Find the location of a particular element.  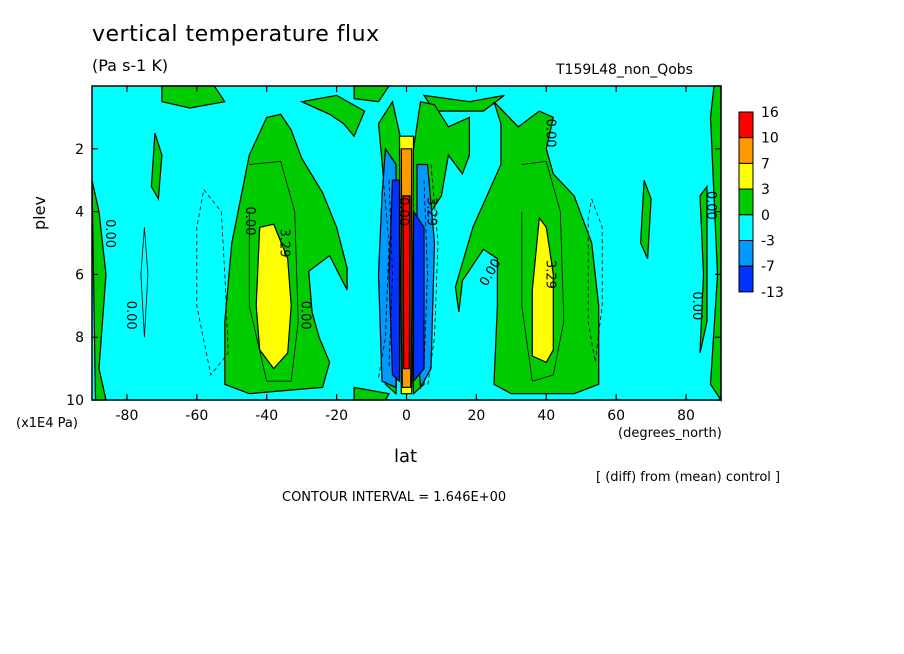

contour-label-1: 0.00 is located at coordinates (130, 315).